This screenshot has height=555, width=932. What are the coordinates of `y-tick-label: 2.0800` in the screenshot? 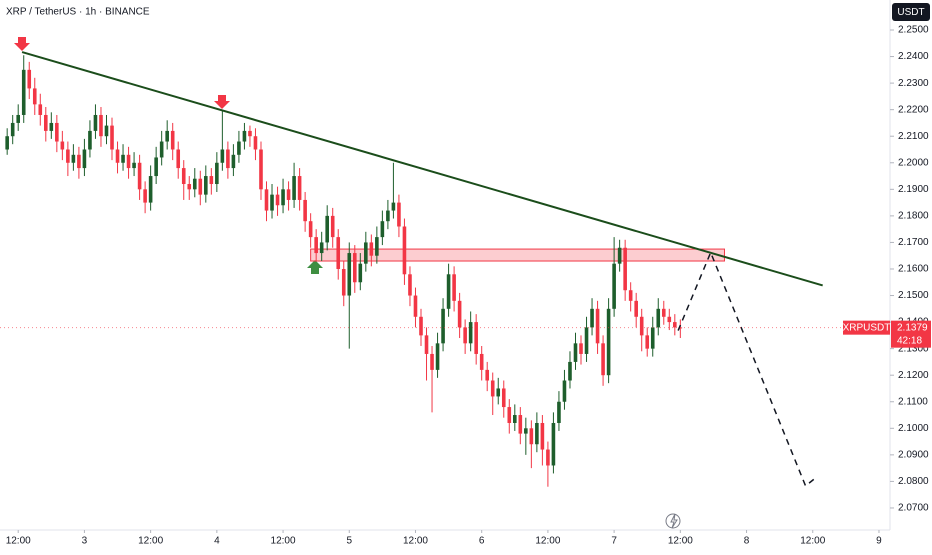 It's located at (913, 481).